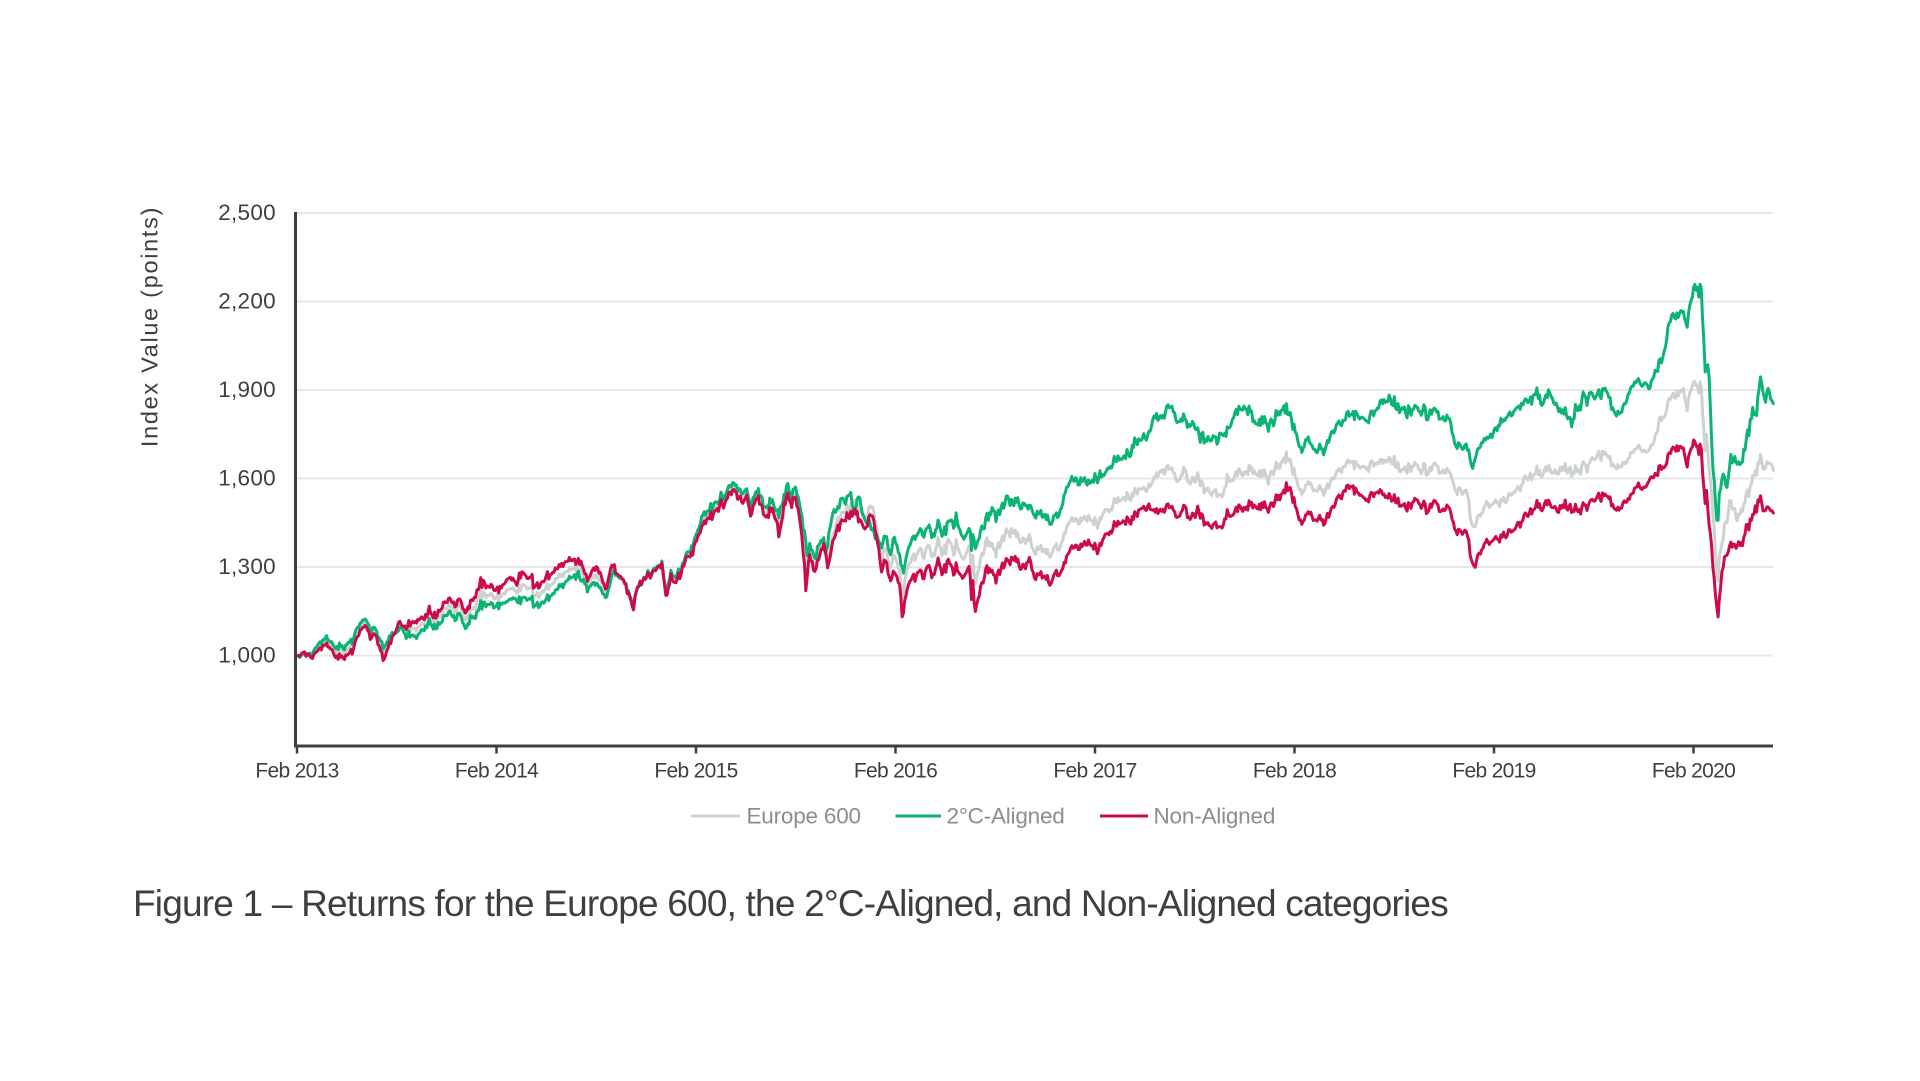 This screenshot has height=1081, width=1920. Describe the element at coordinates (1006, 816) in the screenshot. I see `svg-text: 2°C-Aligned` at that location.